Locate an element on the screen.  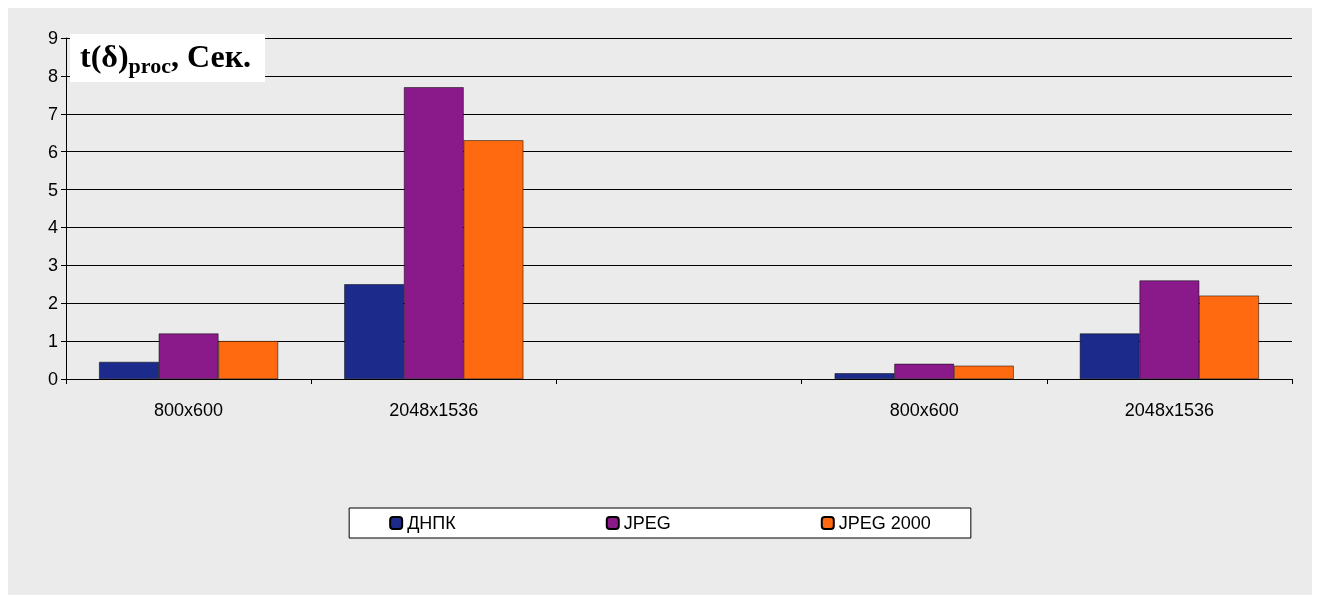
y-tick-label: 7 is located at coordinates (52, 113).